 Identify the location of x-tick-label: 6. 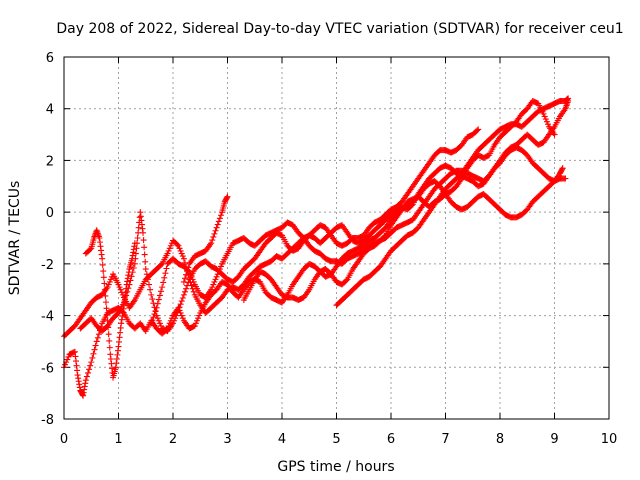
(391, 439).